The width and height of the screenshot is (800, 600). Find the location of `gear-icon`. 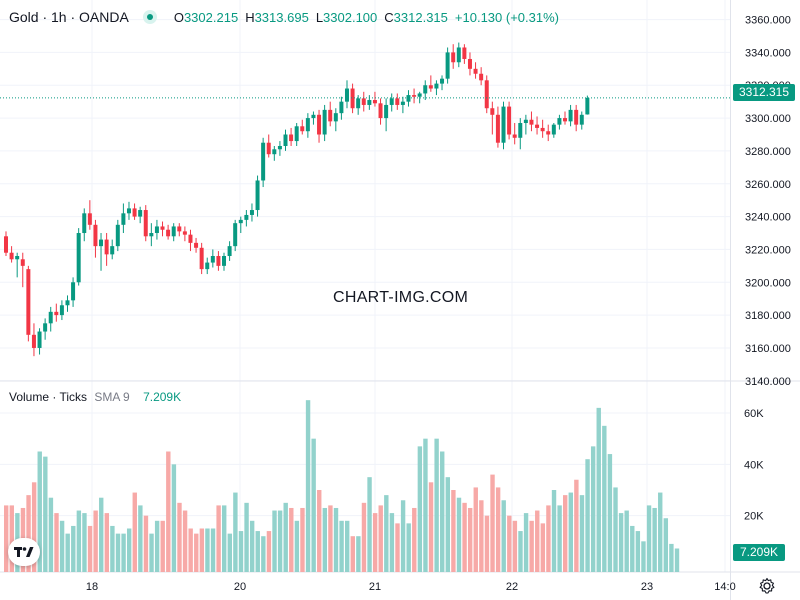

gear-icon is located at coordinates (767, 586).